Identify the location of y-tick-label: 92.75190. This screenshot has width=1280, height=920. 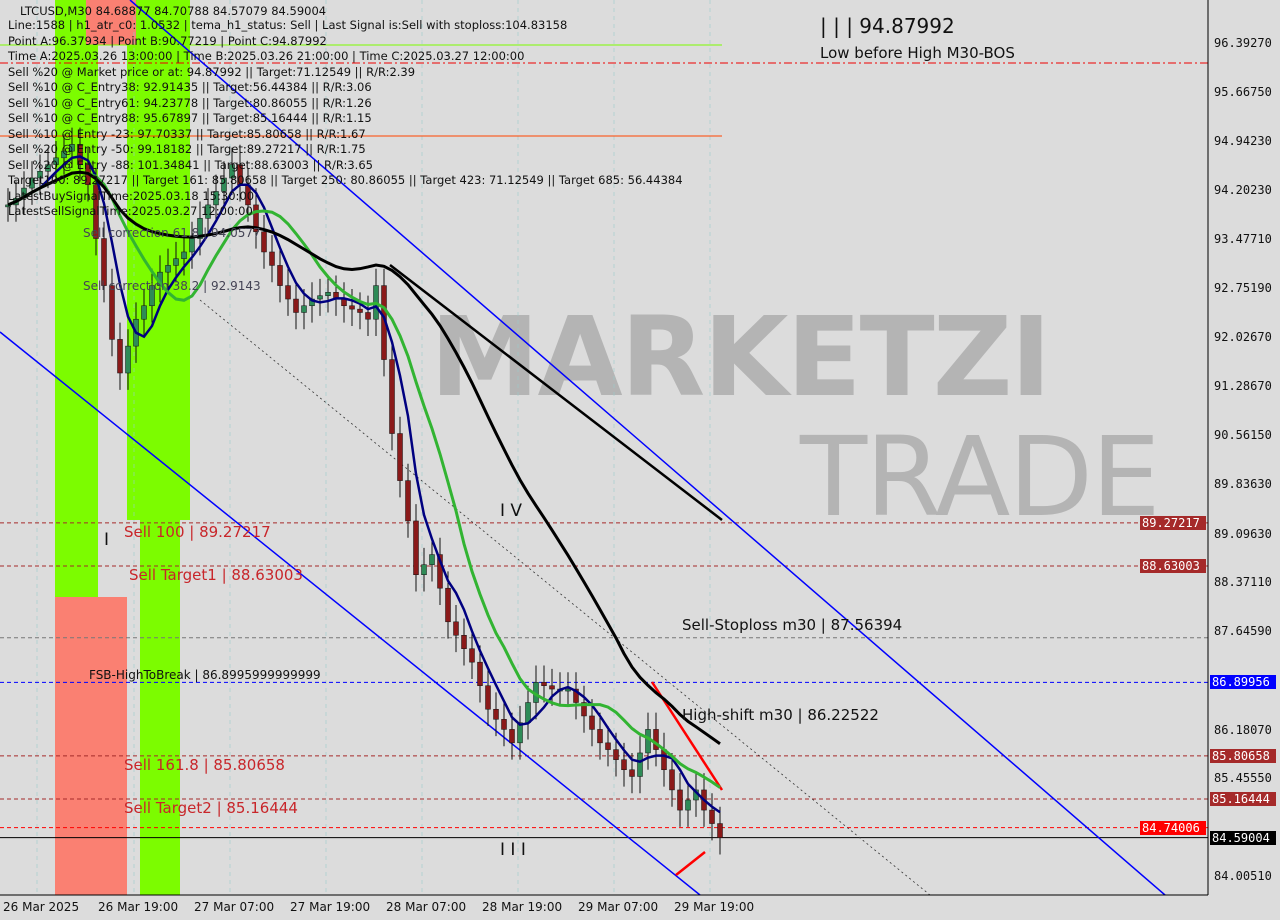
(1243, 287).